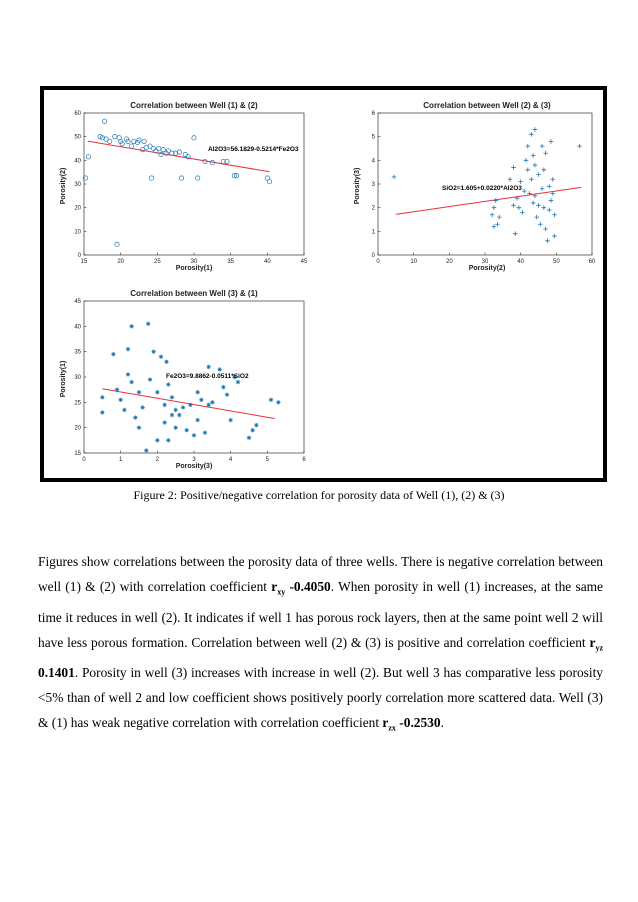  Describe the element at coordinates (449, 262) in the screenshot. I see `x-tick-label: 20` at that location.